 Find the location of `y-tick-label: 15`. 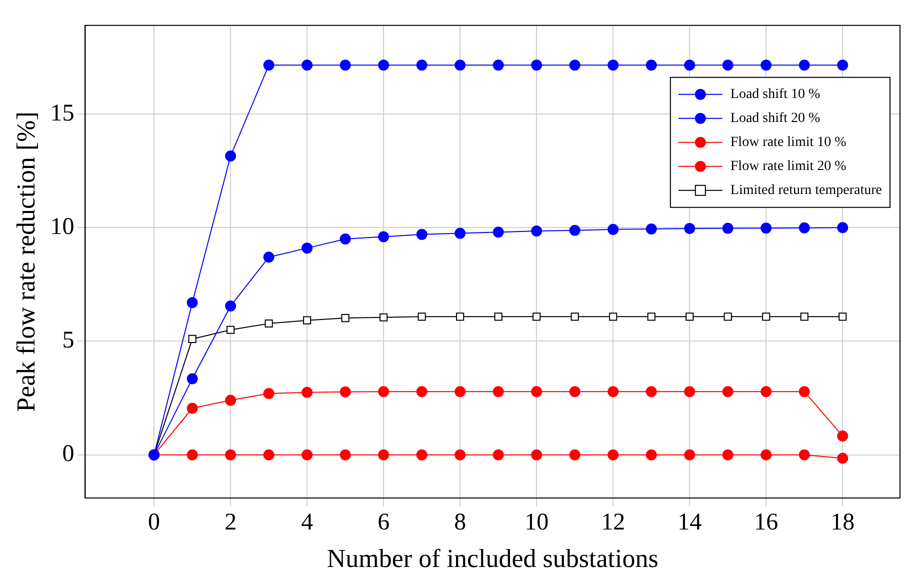

y-tick-label: 15 is located at coordinates (62, 113).